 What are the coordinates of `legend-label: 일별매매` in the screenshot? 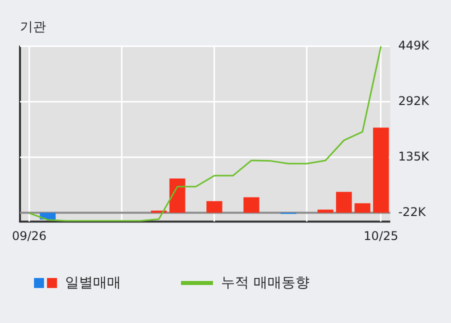 It's located at (93, 283).